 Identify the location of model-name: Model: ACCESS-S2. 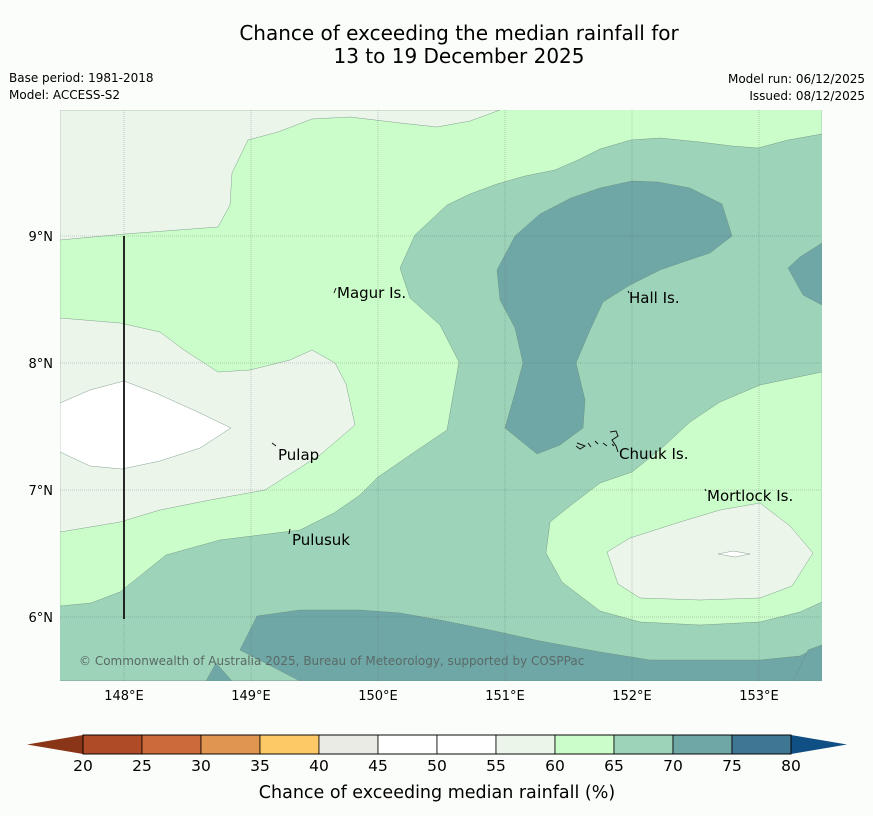
(65, 95).